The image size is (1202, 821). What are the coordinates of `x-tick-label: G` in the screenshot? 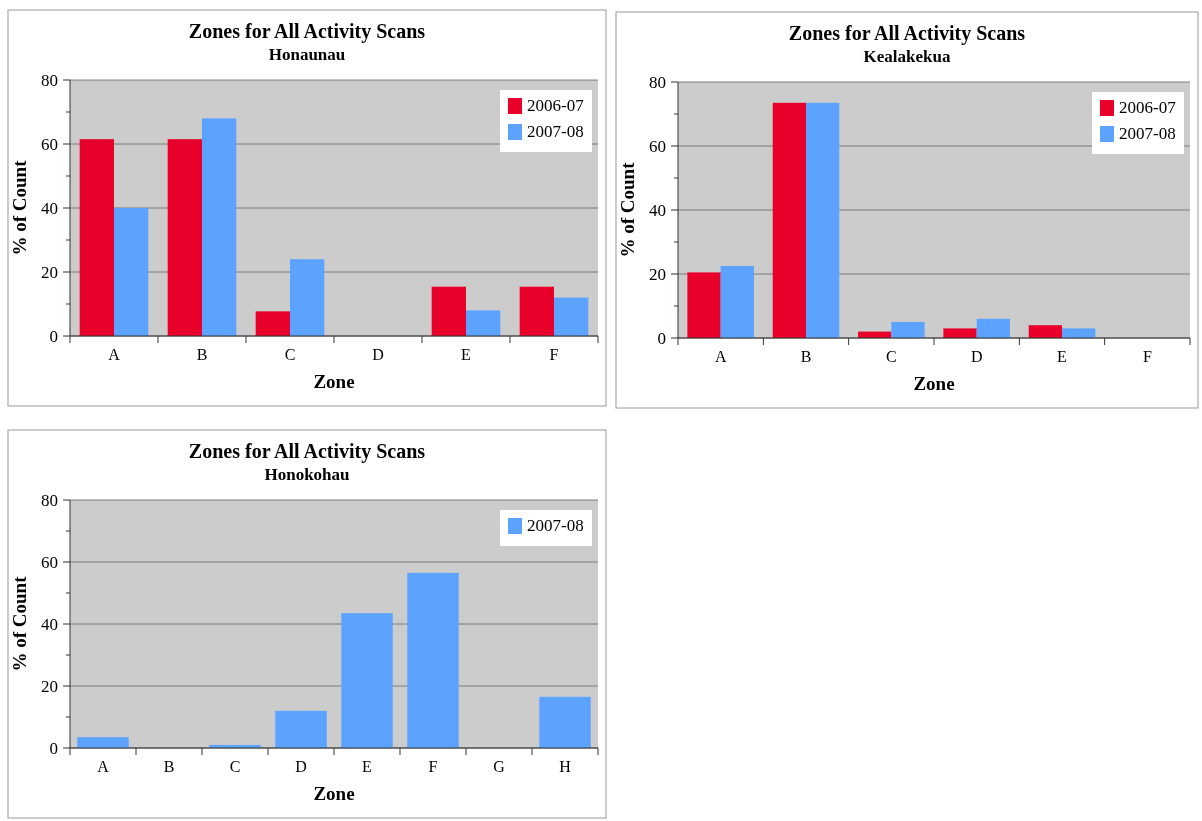 It's located at (499, 766).